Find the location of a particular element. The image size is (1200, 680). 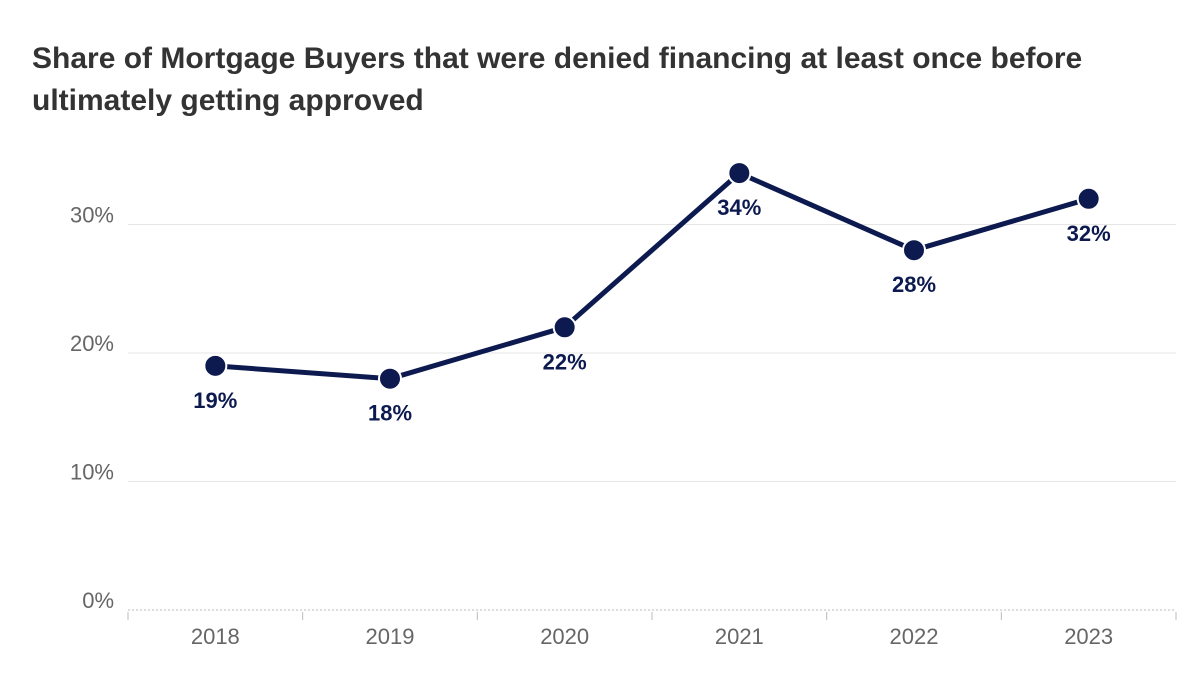

x-tick-label: 2022 is located at coordinates (914, 636).